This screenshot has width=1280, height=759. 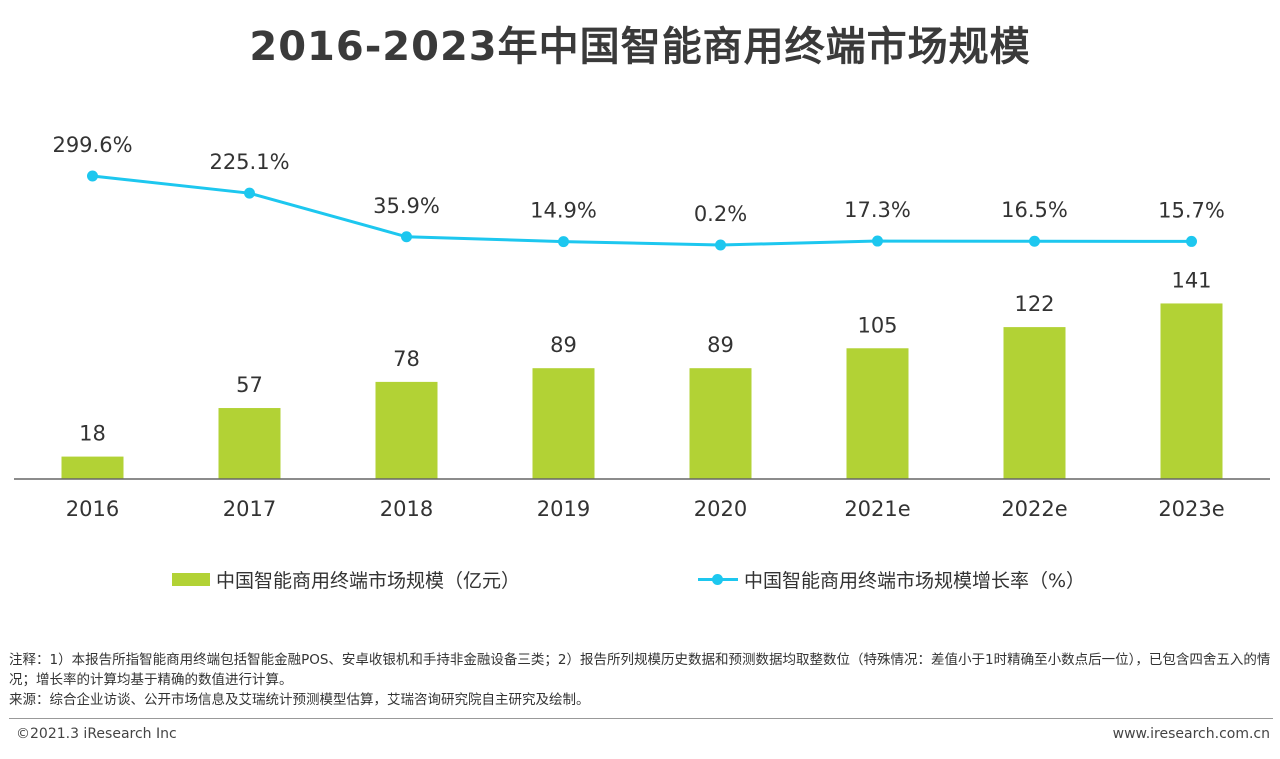 What do you see at coordinates (1034, 210) in the screenshot?
I see `growth-value-label: 16.5%` at bounding box center [1034, 210].